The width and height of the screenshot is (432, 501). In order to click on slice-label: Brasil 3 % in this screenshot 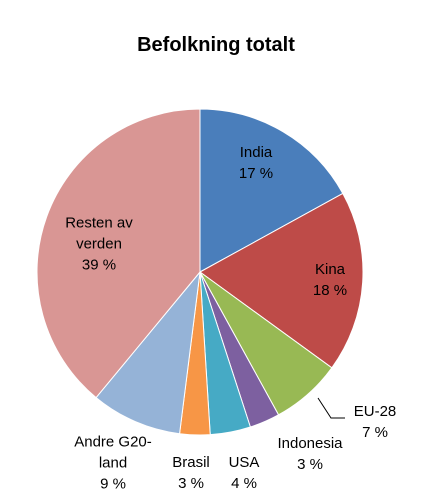, I will do `click(191, 473)`.